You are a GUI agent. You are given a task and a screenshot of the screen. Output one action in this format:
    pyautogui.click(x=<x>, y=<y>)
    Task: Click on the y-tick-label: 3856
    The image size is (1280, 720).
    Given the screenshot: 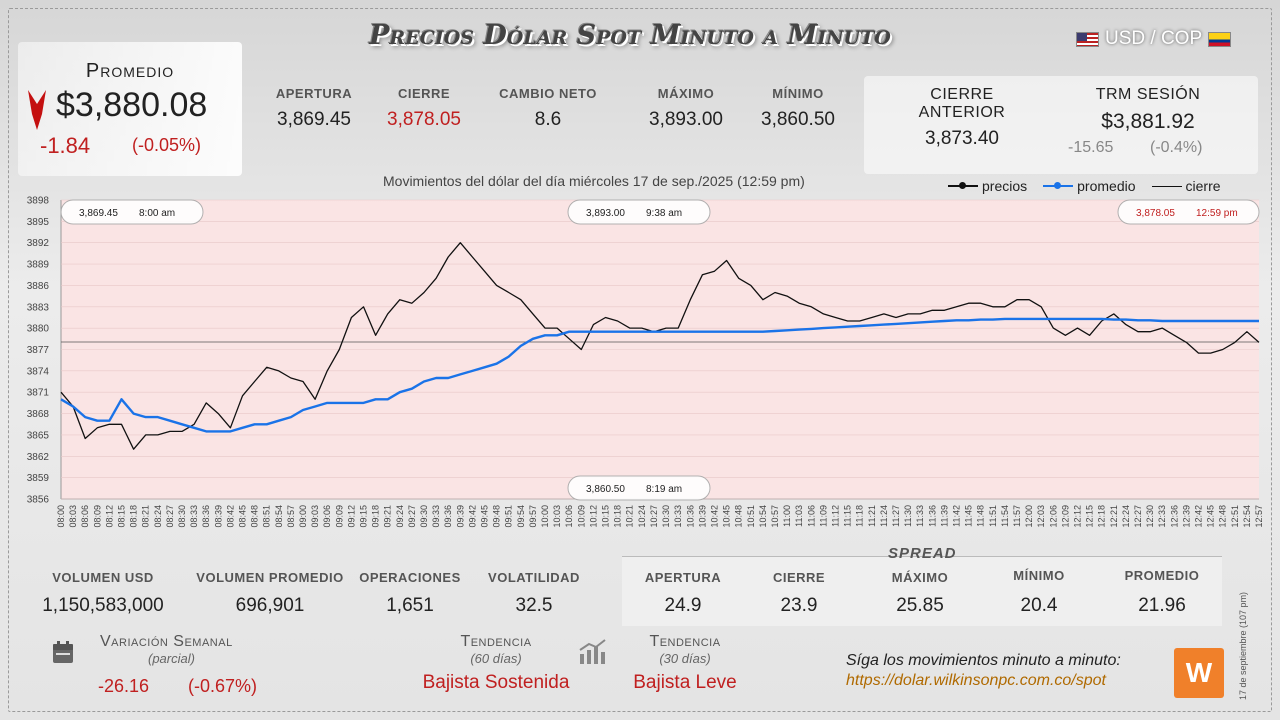 What is the action you would take?
    pyautogui.click(x=38, y=500)
    